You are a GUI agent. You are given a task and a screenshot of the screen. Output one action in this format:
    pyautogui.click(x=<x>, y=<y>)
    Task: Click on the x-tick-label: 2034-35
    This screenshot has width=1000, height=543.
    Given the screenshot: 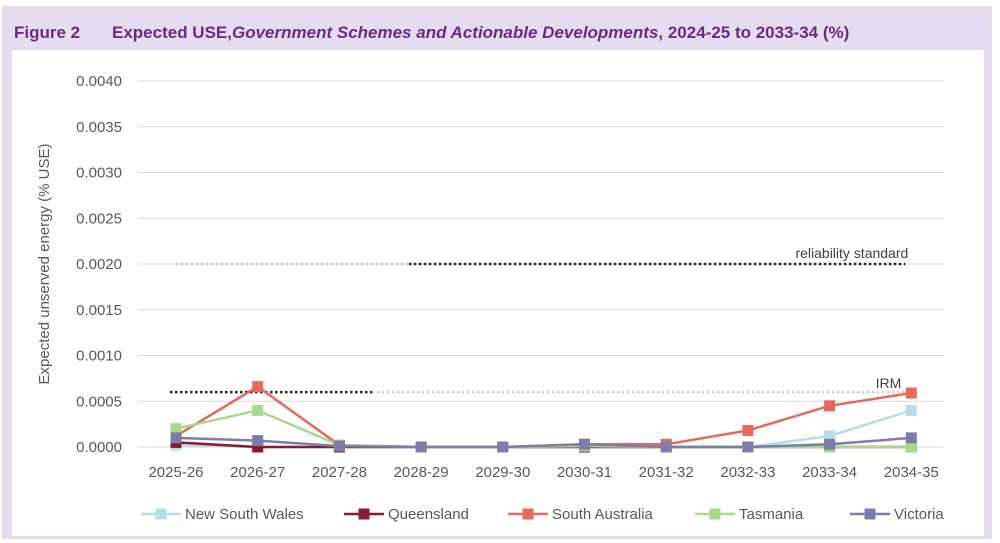 What is the action you would take?
    pyautogui.click(x=911, y=472)
    